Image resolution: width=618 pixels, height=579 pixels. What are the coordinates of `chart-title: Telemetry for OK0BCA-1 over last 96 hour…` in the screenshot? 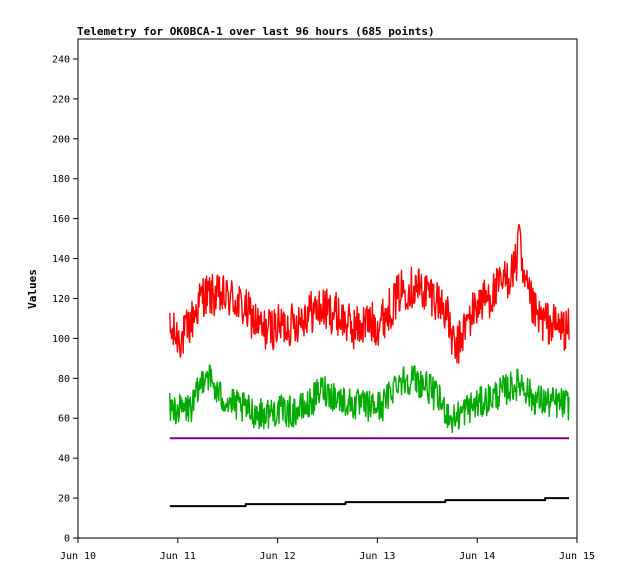 It's located at (256, 31).